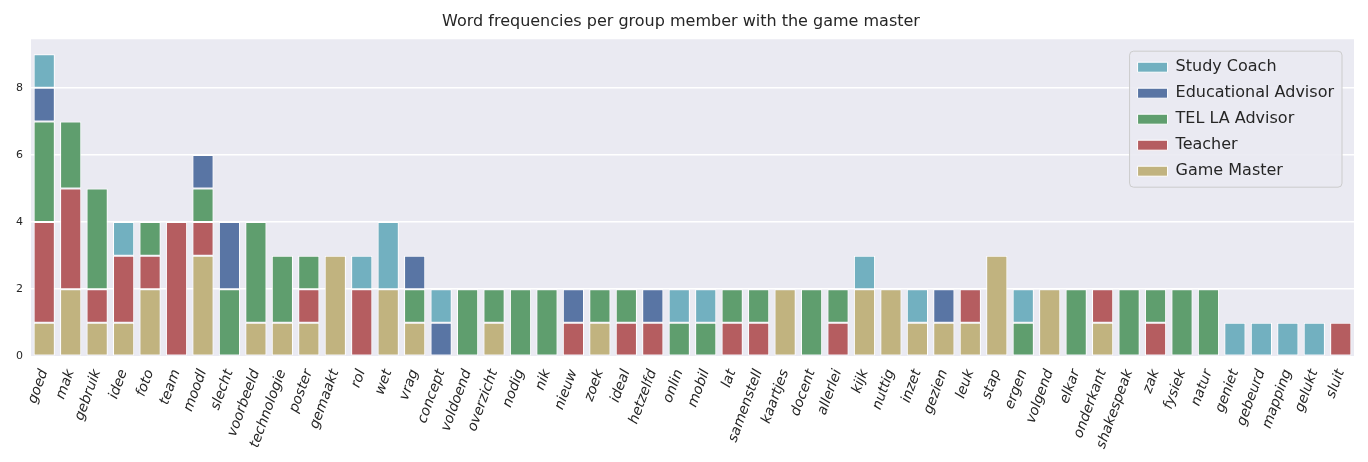  What do you see at coordinates (1334, 383) in the screenshot?
I see `x-tick-label: sluit` at bounding box center [1334, 383].